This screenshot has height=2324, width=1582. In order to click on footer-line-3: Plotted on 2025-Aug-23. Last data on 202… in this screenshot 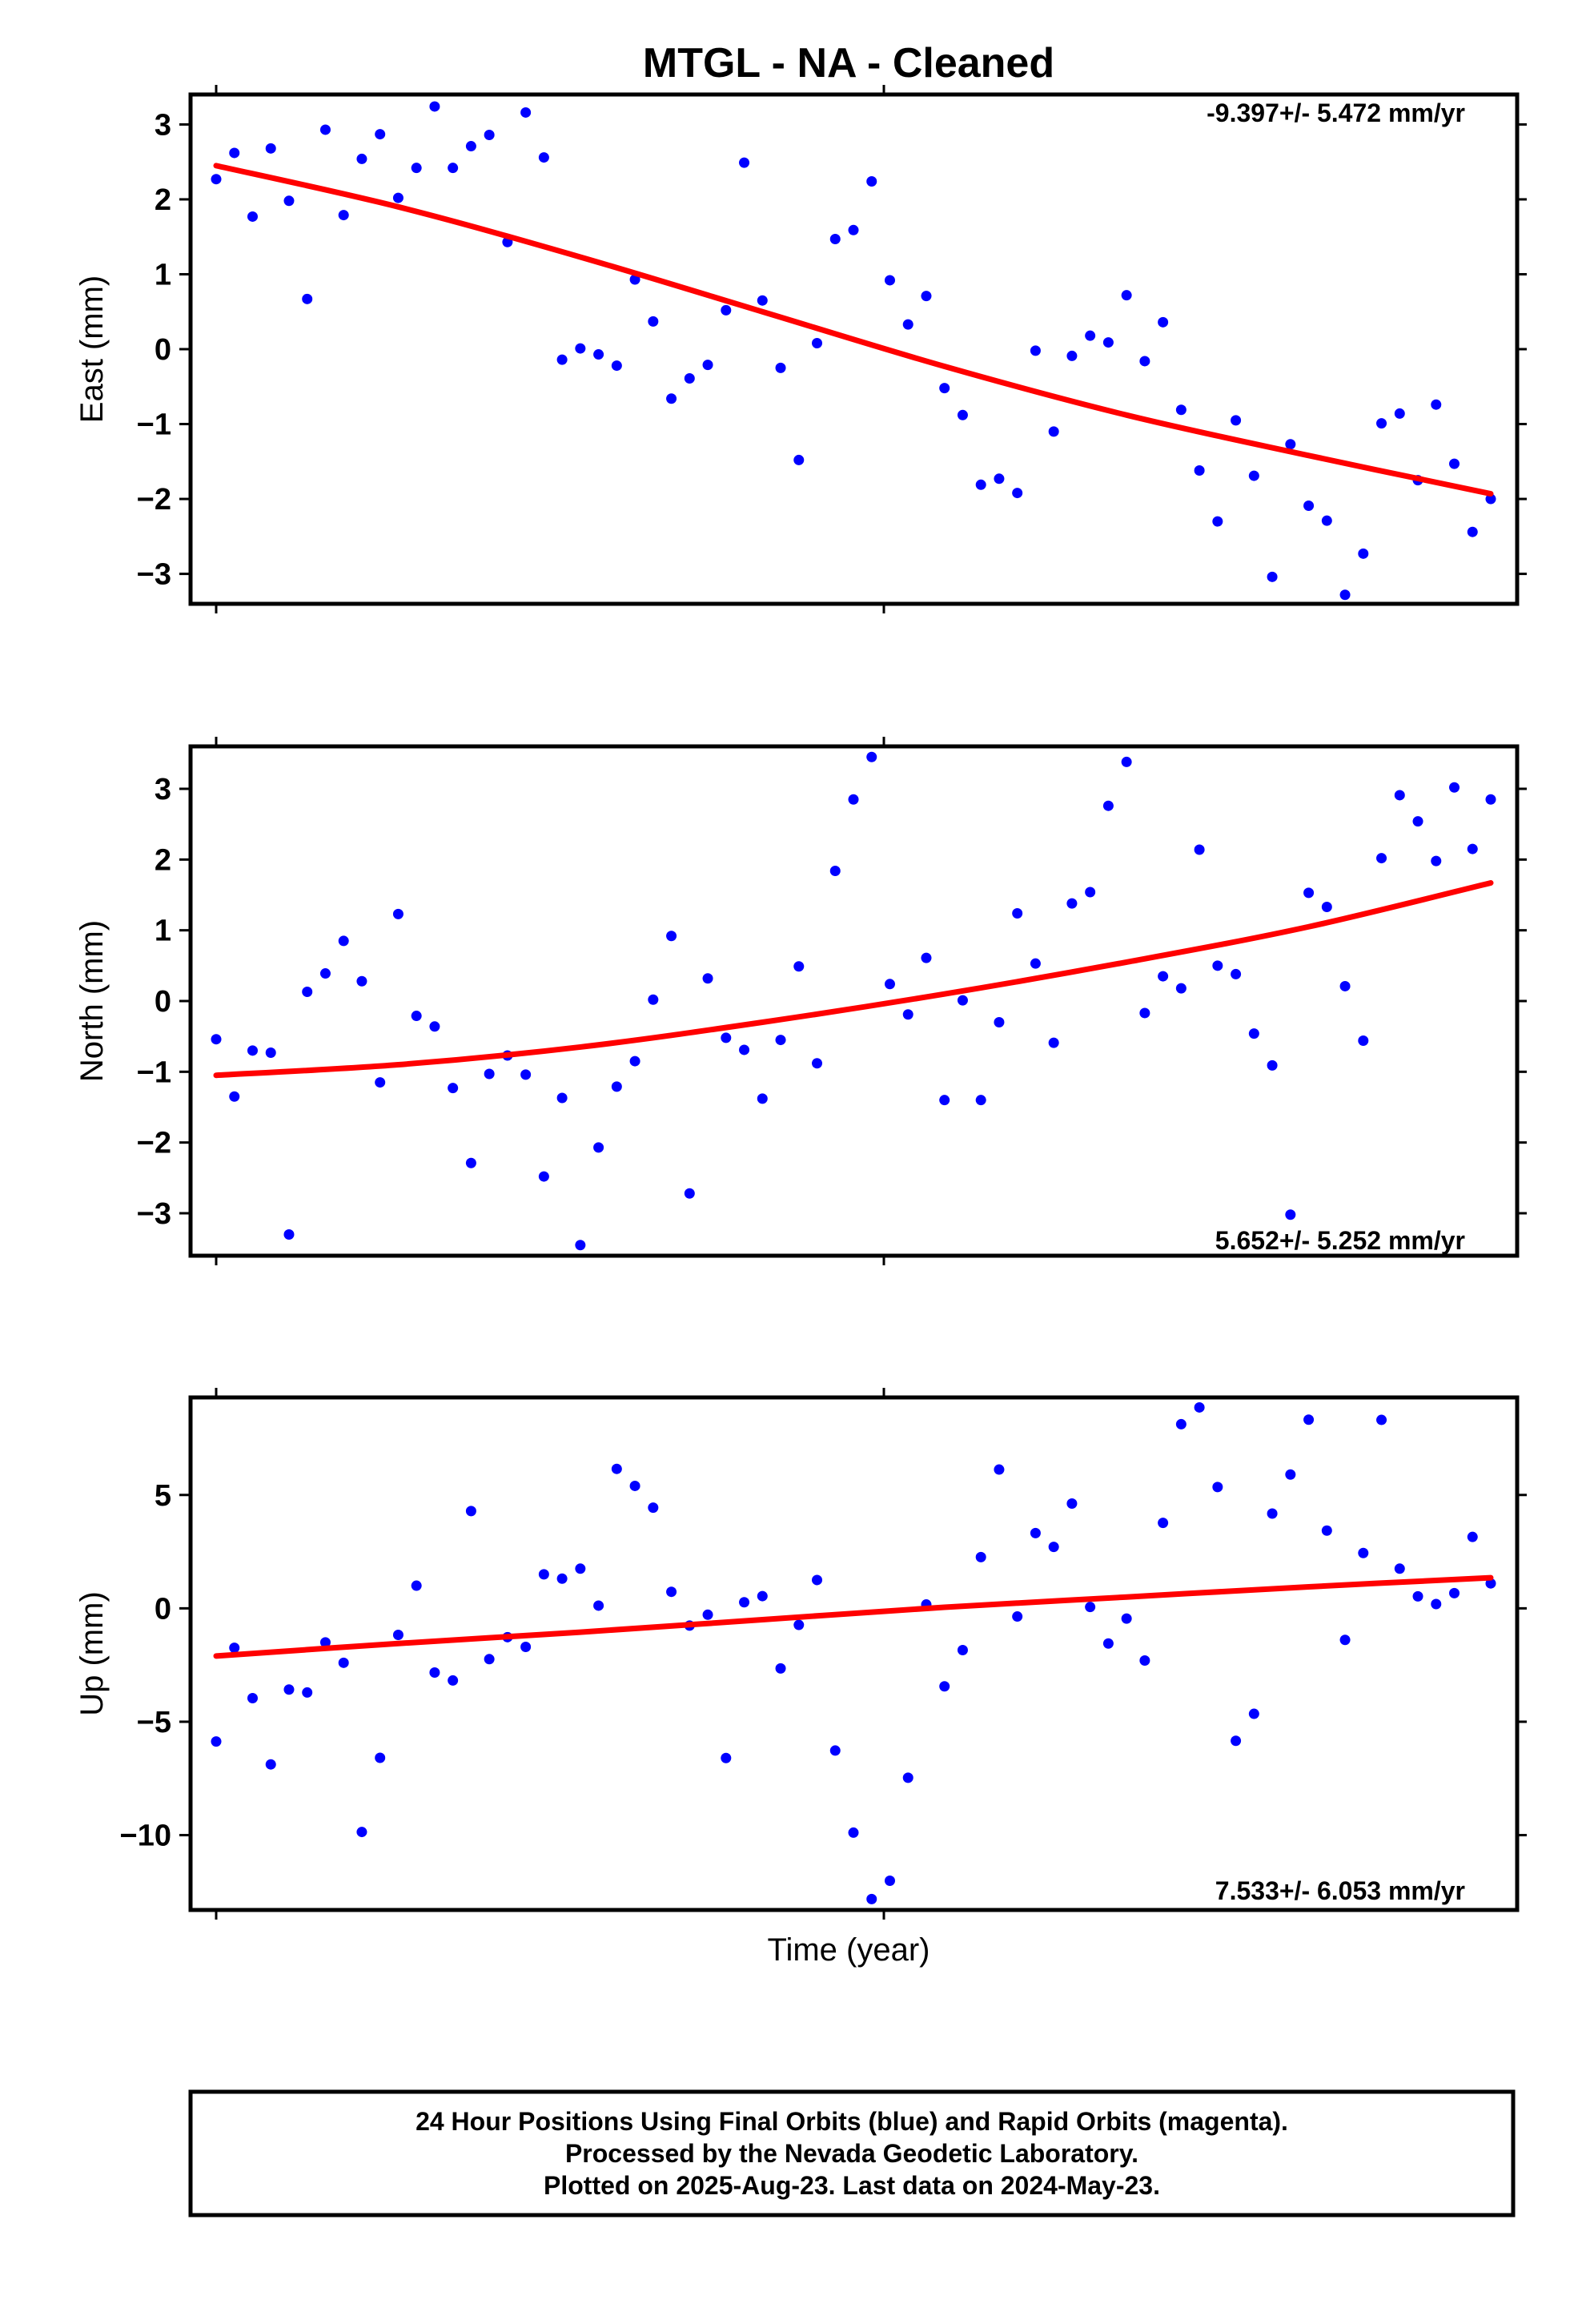, I will do `click(852, 2185)`.